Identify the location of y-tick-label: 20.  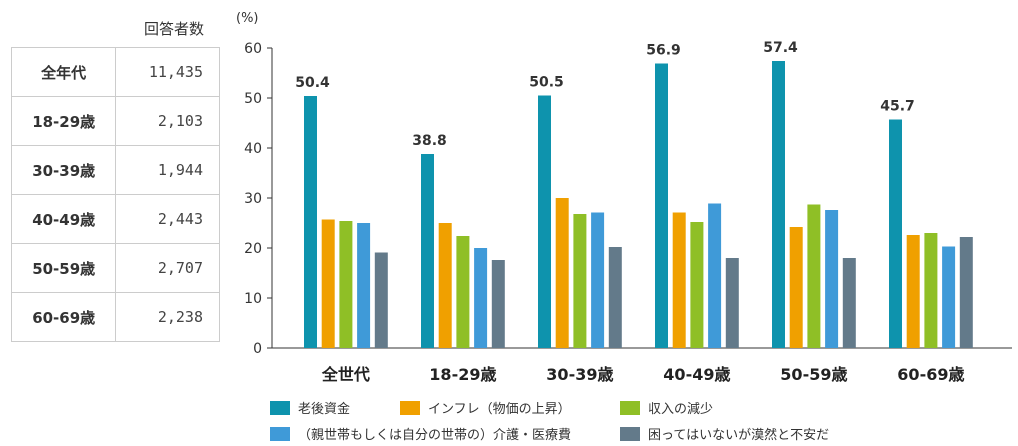
(253, 249).